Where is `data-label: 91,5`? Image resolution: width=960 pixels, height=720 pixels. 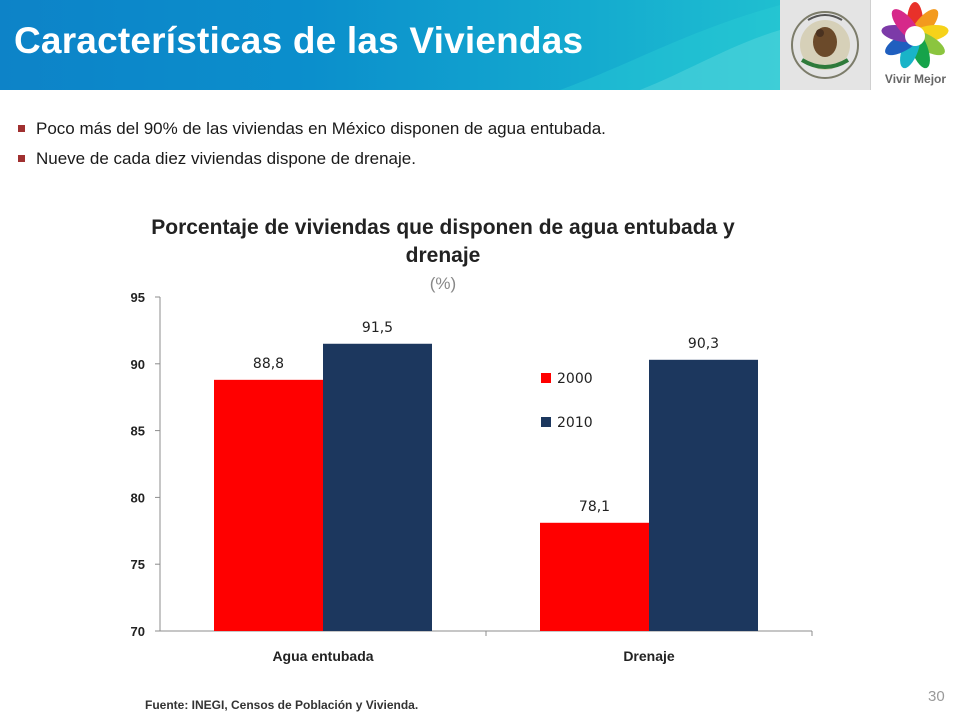
data-label: 91,5 is located at coordinates (377, 328).